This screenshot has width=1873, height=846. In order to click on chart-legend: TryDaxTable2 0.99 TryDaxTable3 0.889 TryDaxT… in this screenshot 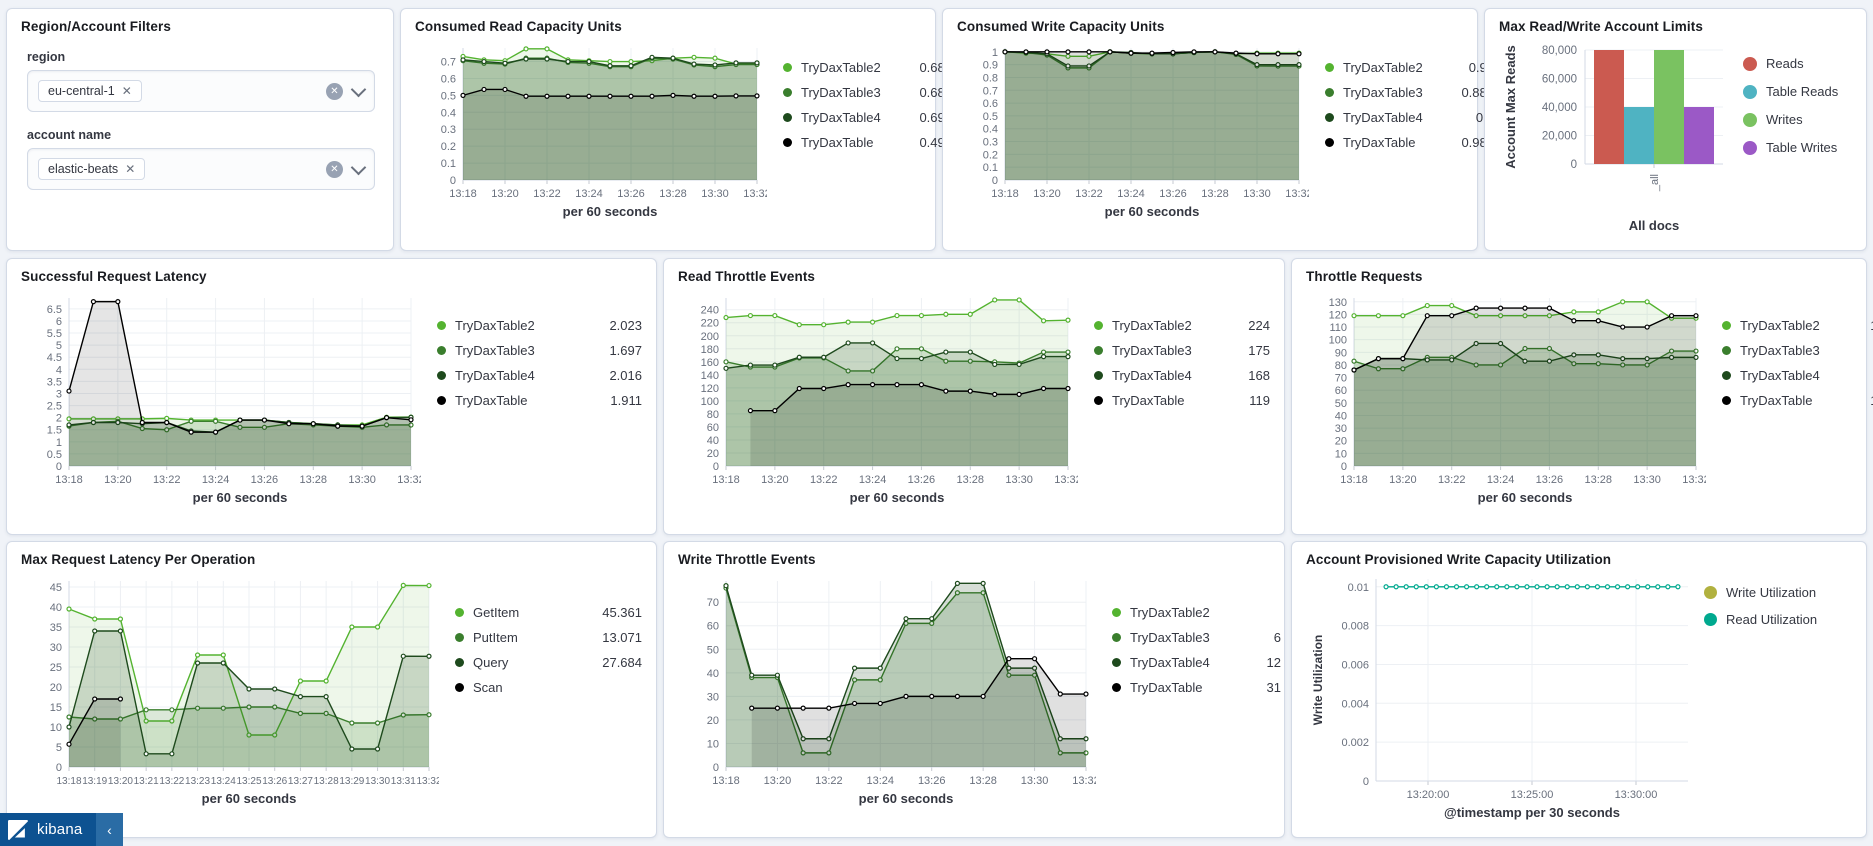, I will do `click(1401, 110)`.